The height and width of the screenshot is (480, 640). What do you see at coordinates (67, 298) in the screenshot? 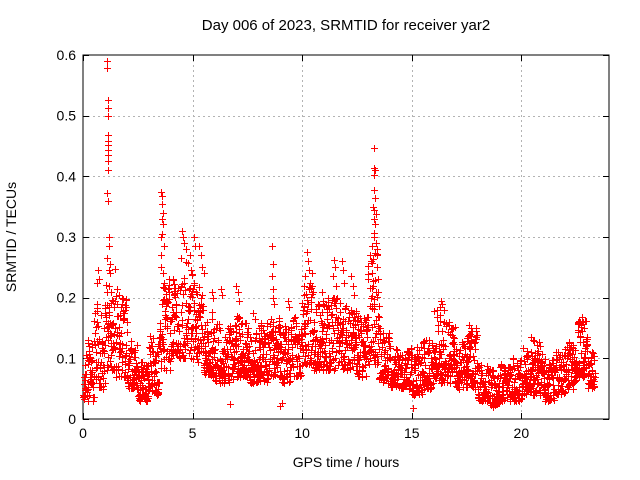
I see `y-tick-label: 0.2` at bounding box center [67, 298].